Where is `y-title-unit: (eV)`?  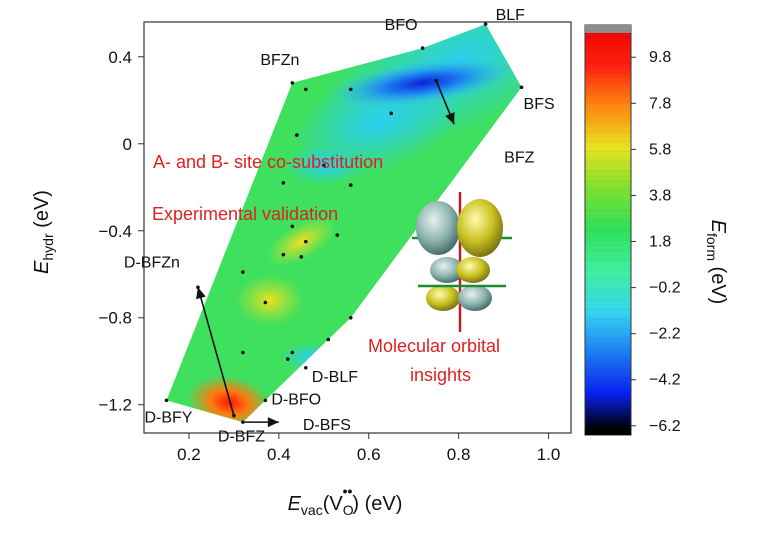 y-title-unit: (eV) is located at coordinates (42, 211).